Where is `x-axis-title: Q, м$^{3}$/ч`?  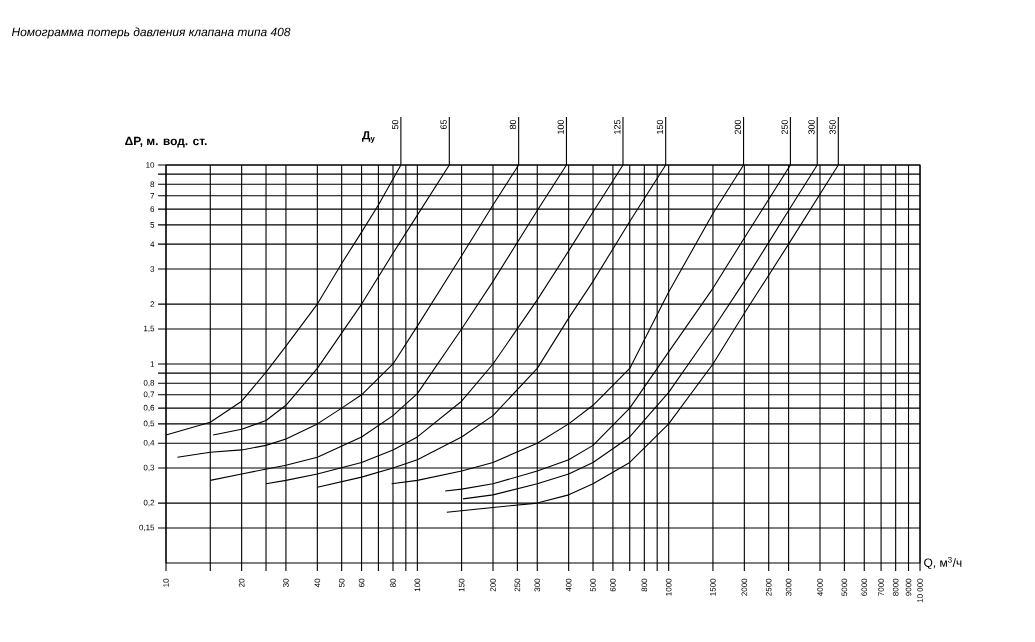 x-axis-title: Q, м$^{3}$/ч is located at coordinates (943, 563).